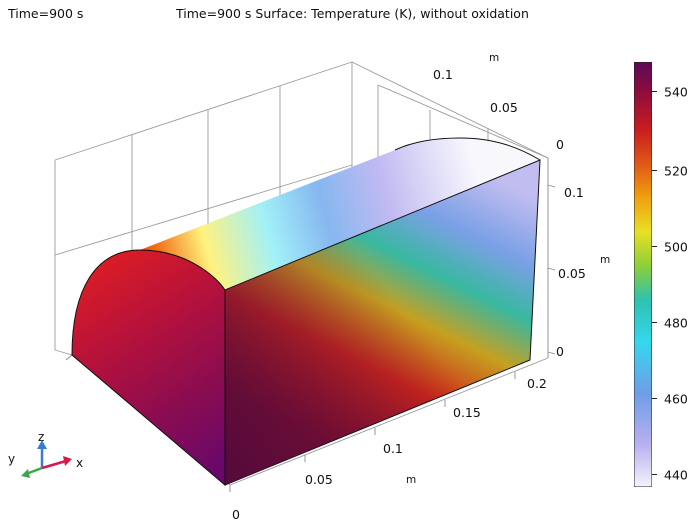 Image resolution: width=690 pixels, height=525 pixels. I want to click on cylinder-end-face, so click(148, 368).